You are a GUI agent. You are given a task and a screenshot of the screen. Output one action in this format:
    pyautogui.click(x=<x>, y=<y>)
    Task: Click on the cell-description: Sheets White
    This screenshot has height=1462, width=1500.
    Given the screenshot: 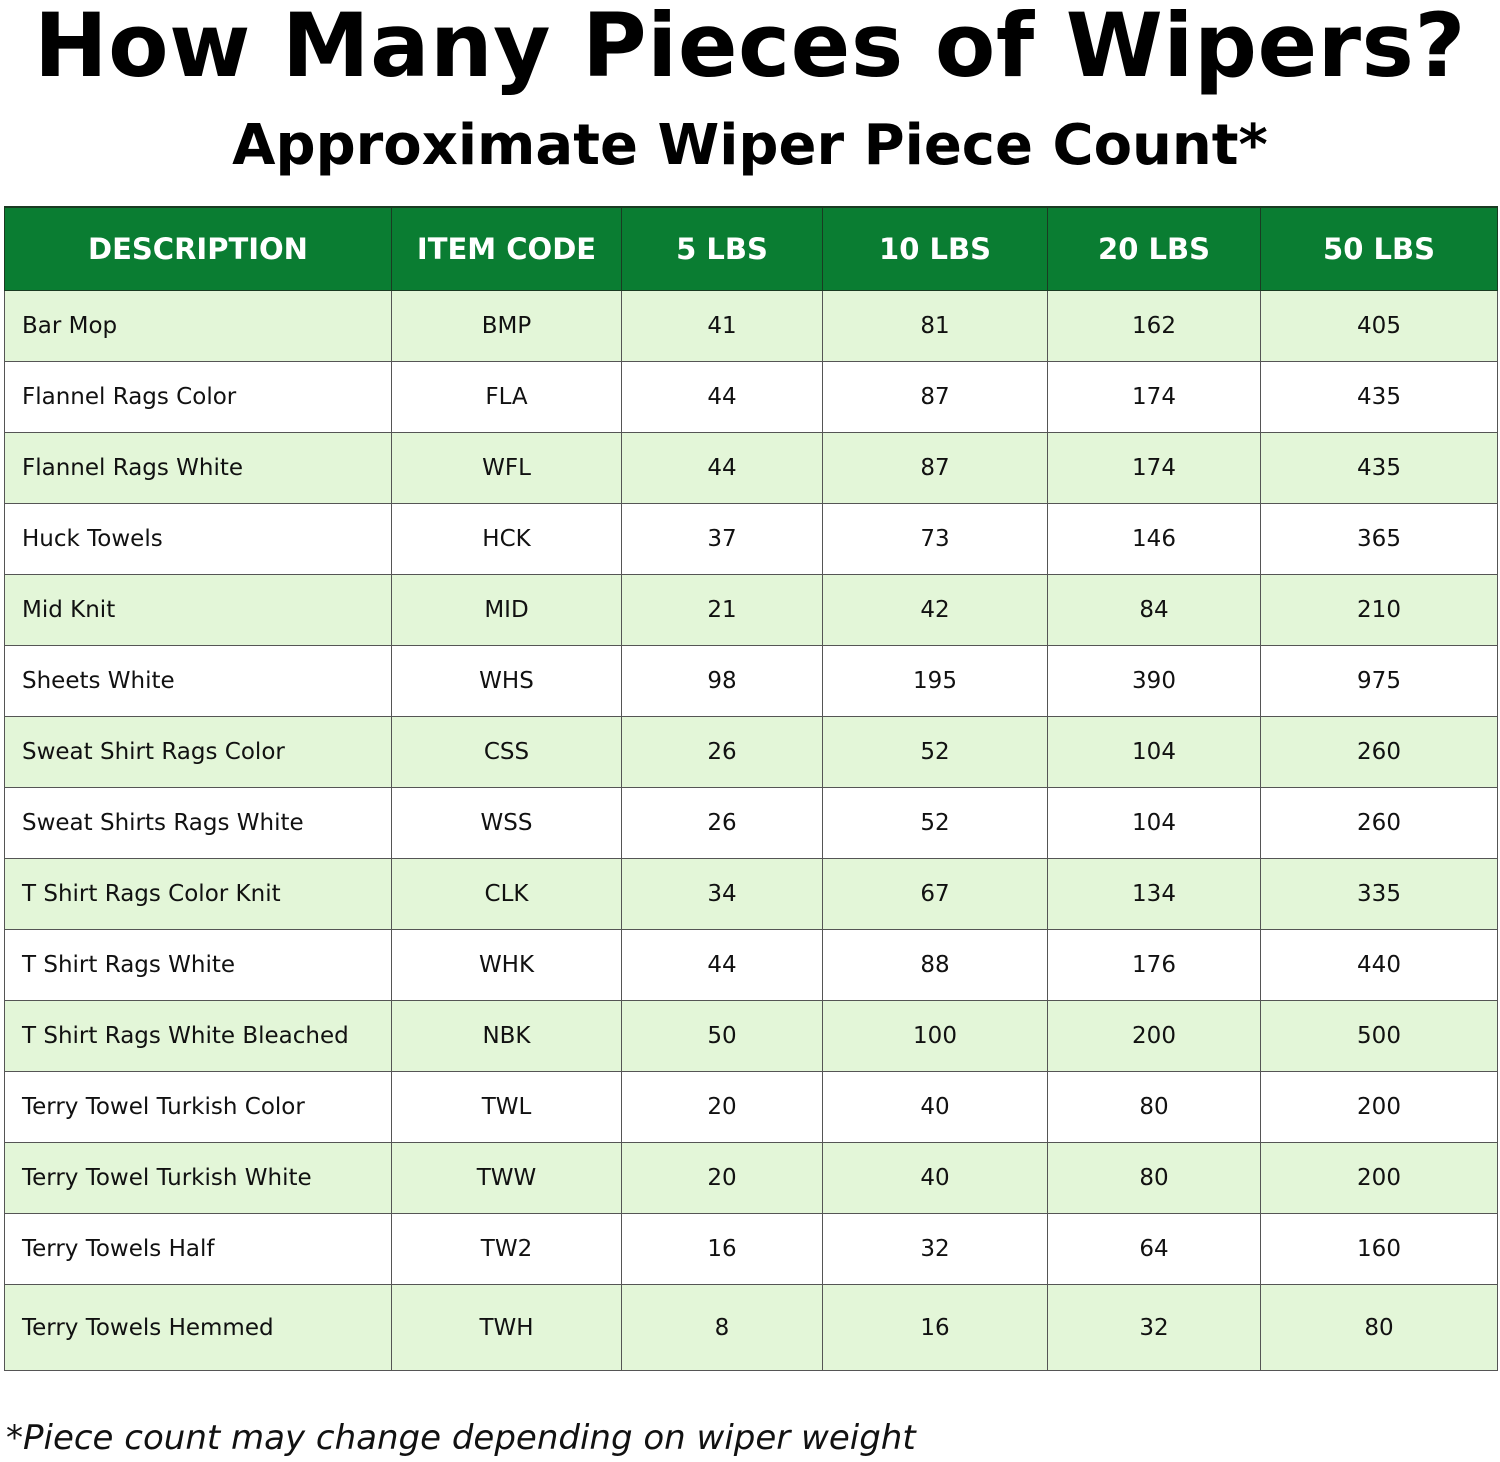 What is the action you would take?
    pyautogui.click(x=198, y=681)
    